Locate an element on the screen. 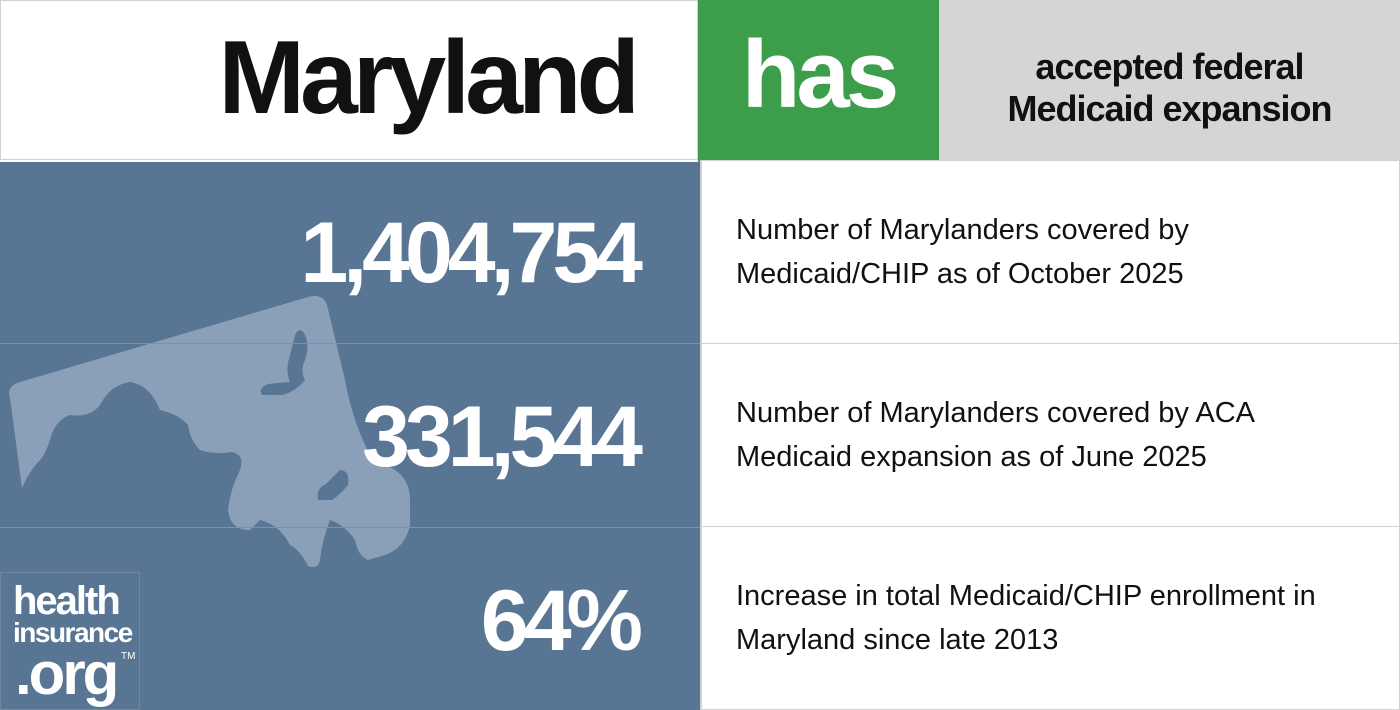  logo-line-2: insurance is located at coordinates (73, 632).